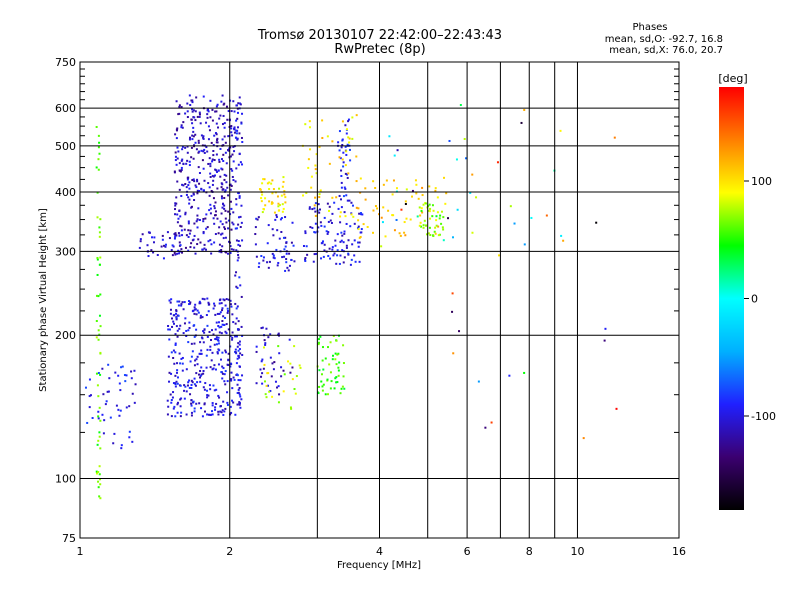 This screenshot has height=604, width=800. I want to click on y-tick-label: 500, so click(65, 146).